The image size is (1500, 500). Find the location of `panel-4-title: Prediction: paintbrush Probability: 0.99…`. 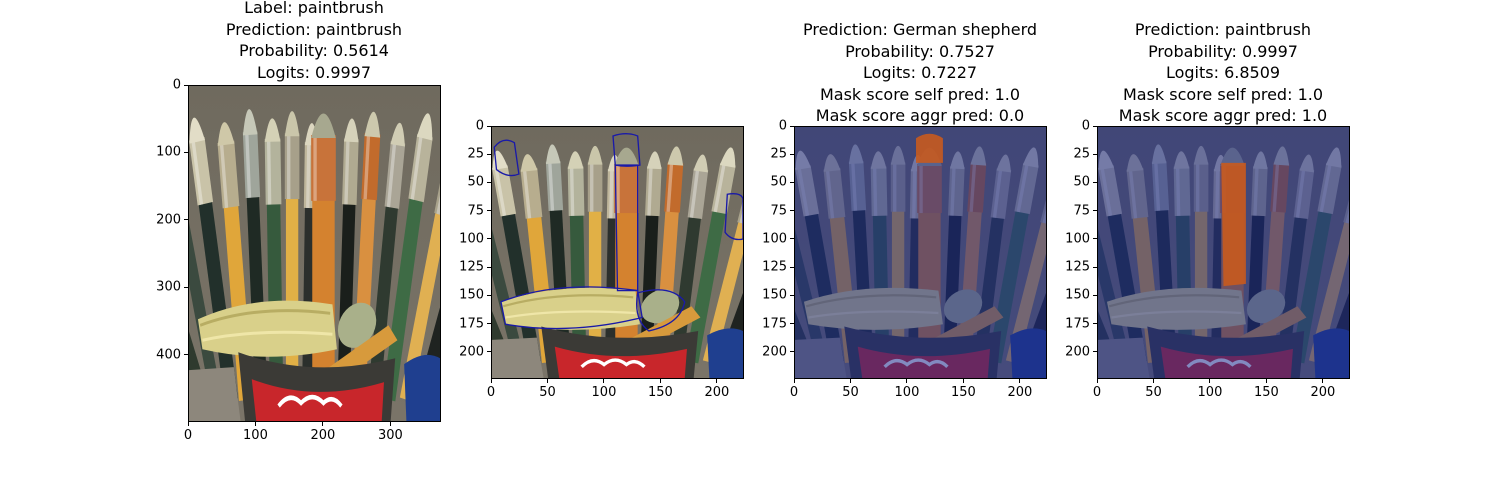

panel-4-title: Prediction: paintbrush Probability: 0.99… is located at coordinates (1223, 73).